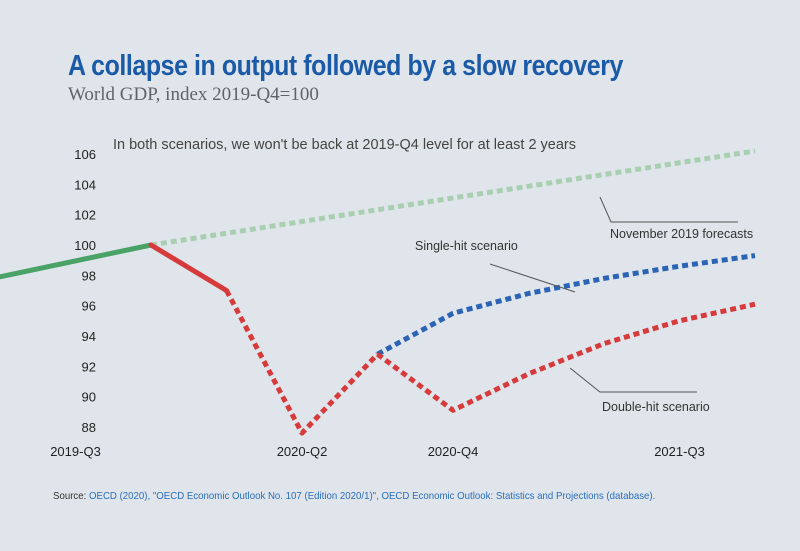  Describe the element at coordinates (85, 215) in the screenshot. I see `y-tick-label: 102` at that location.